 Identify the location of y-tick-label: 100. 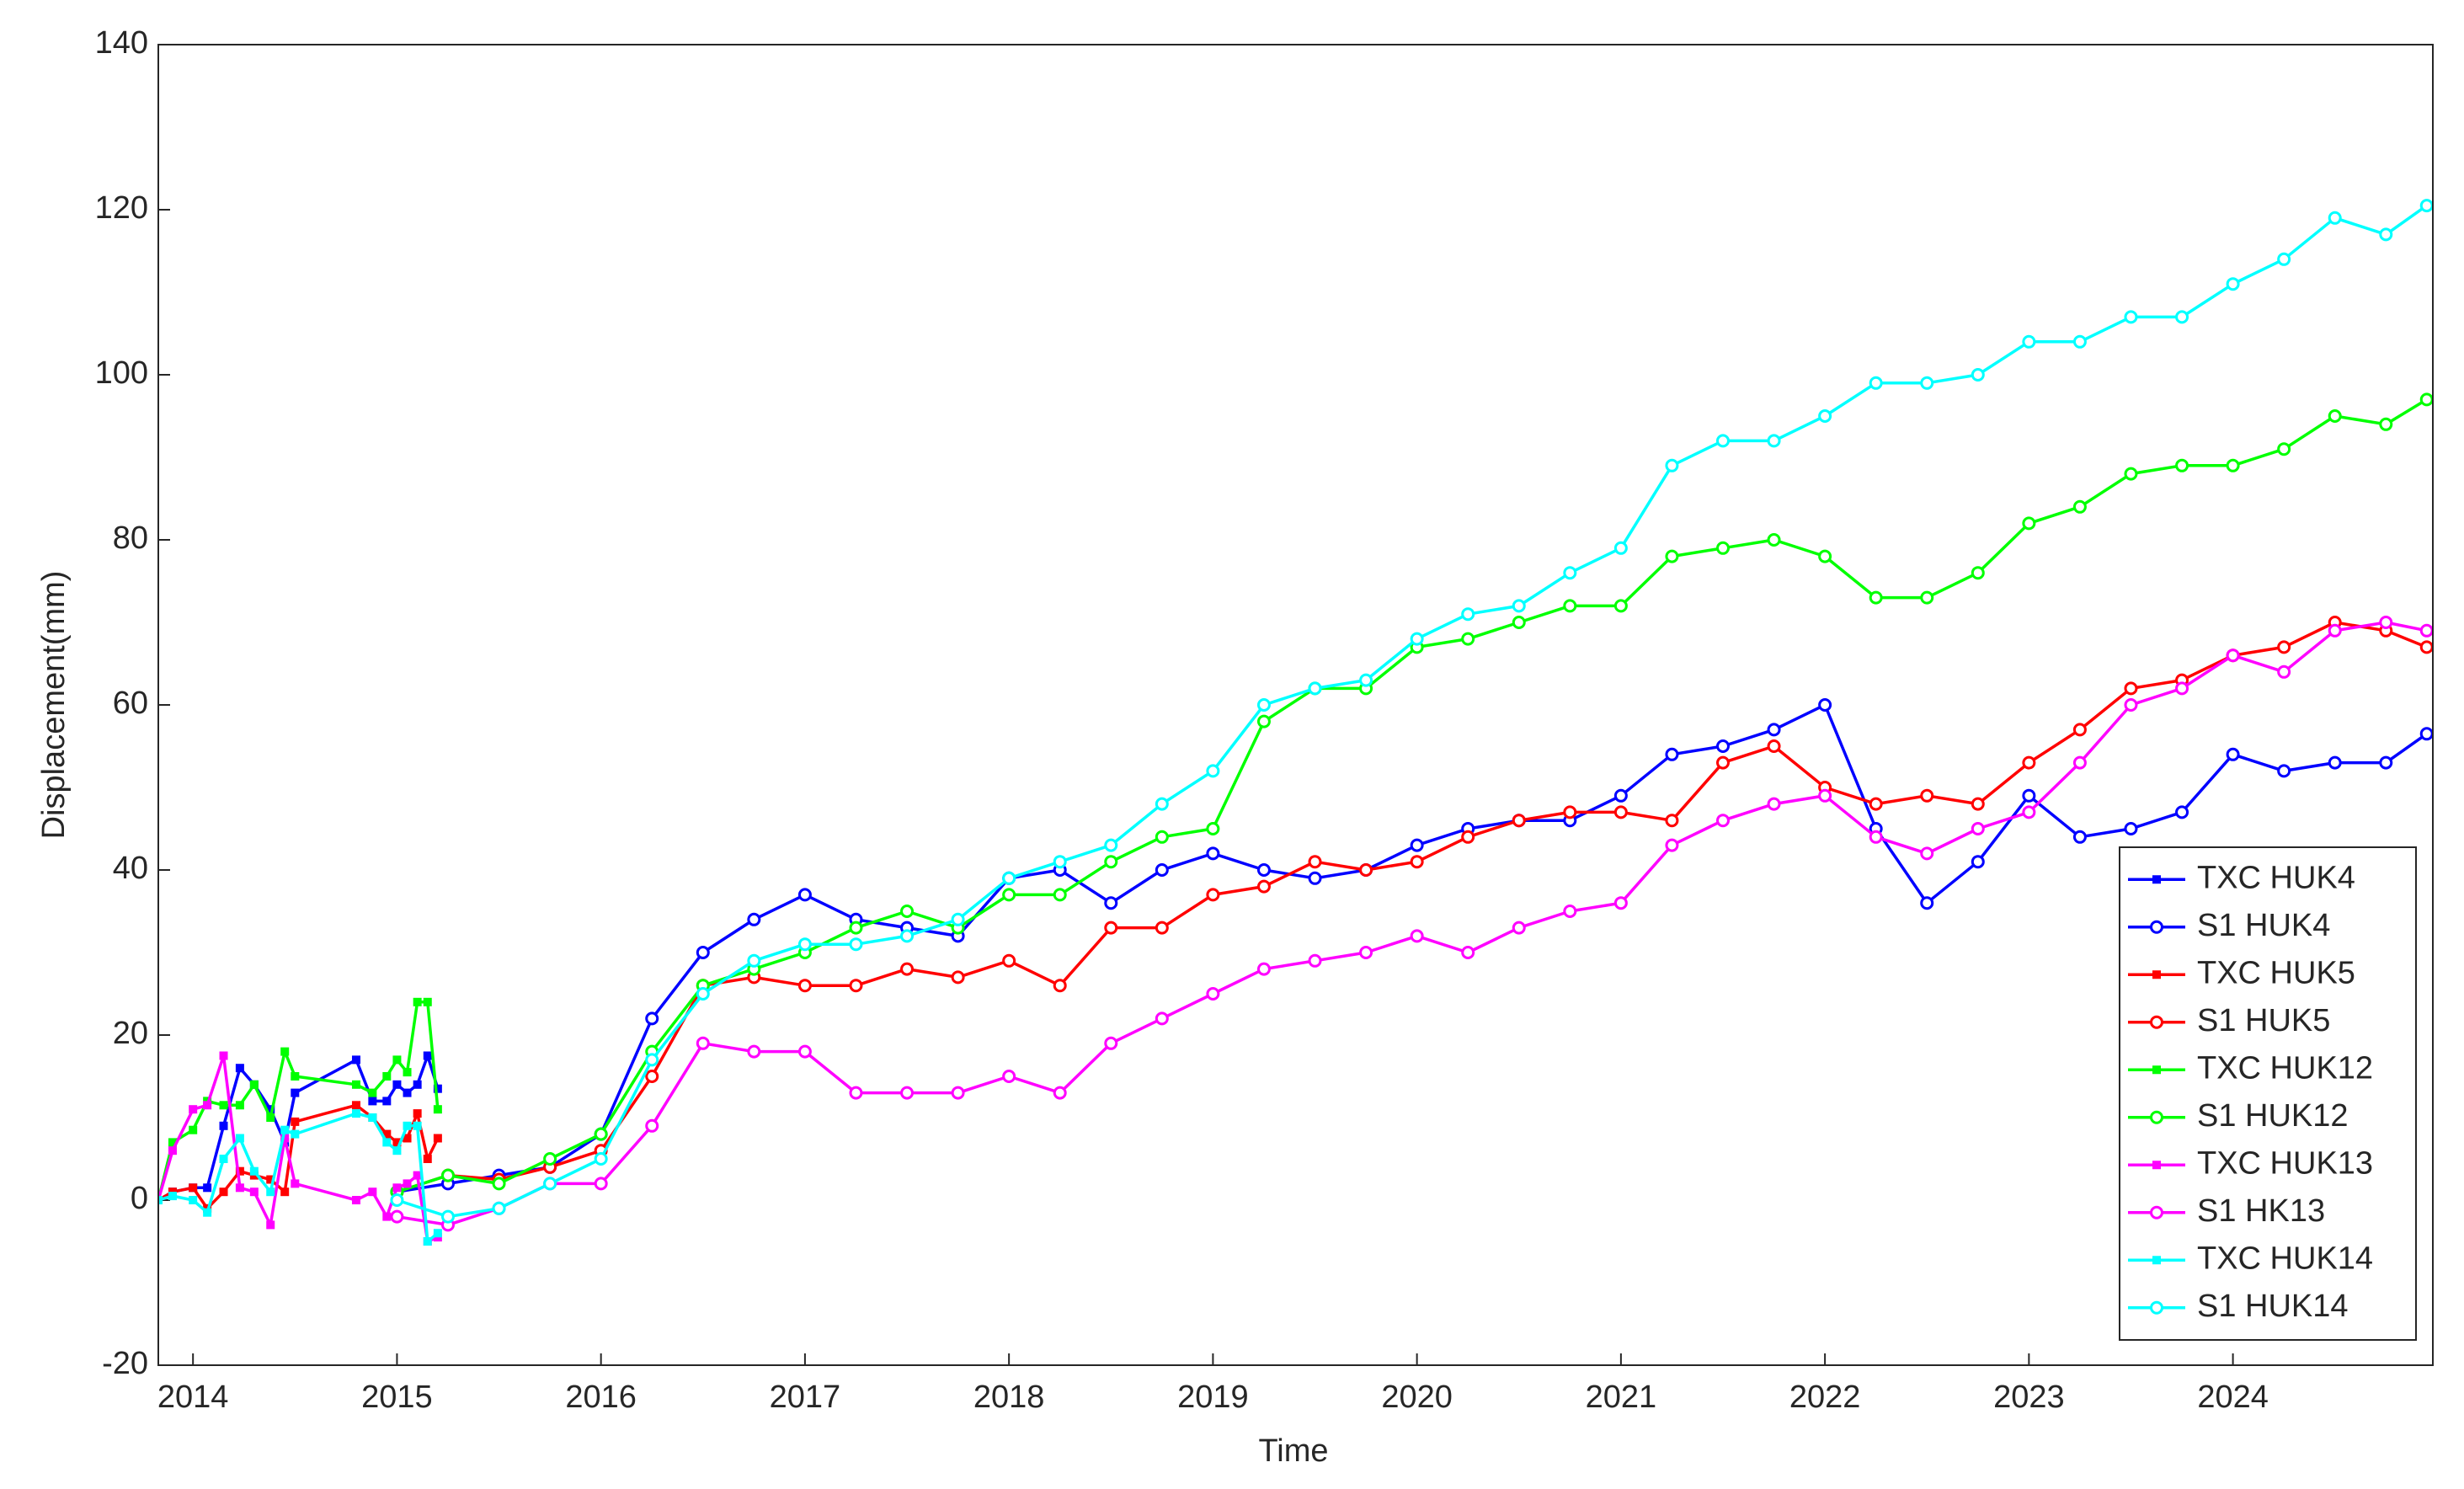
(121, 373).